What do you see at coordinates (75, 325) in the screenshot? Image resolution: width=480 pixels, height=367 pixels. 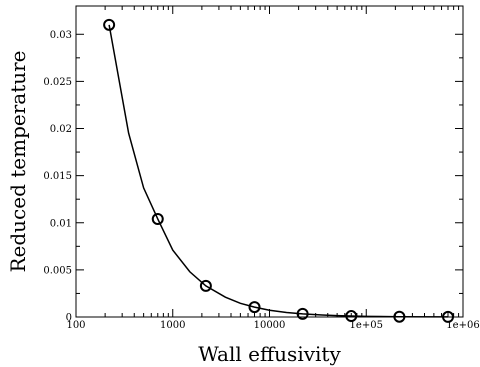 I see `x-tick-label: 100` at bounding box center [75, 325].